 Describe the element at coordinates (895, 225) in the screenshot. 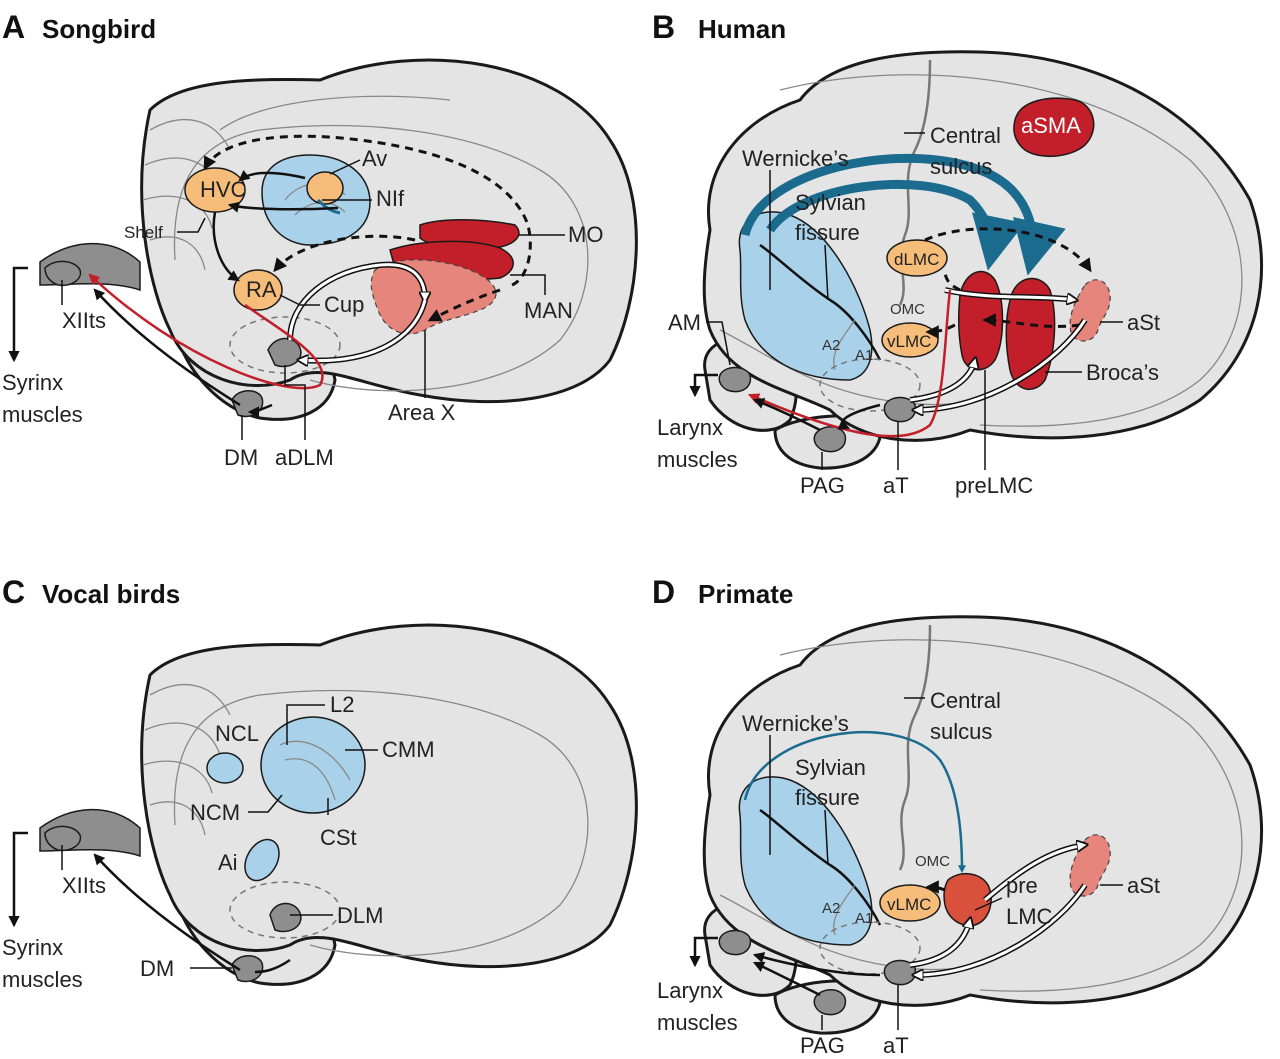

I see `wernicke-to-prelmc-arc` at that location.